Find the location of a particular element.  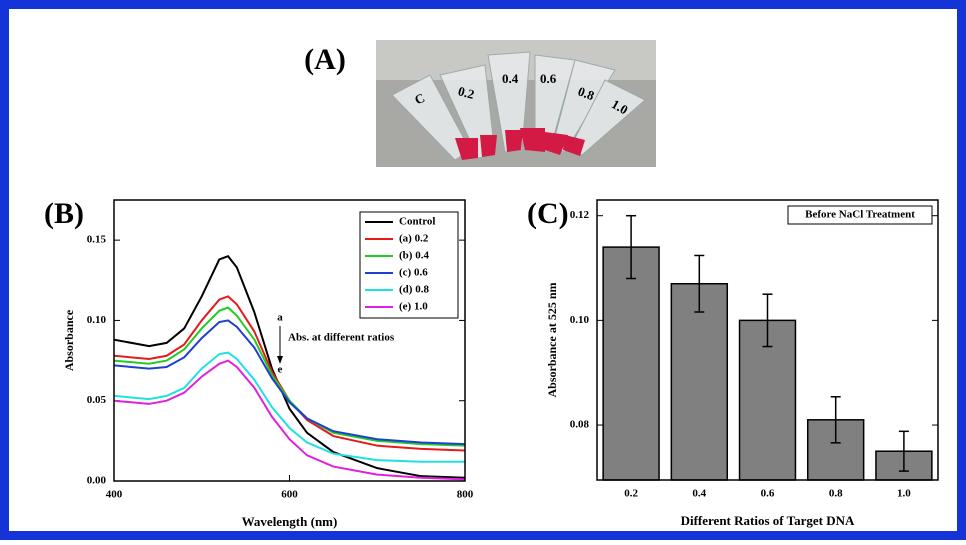

tube-label: 1.0 is located at coordinates (620, 106).